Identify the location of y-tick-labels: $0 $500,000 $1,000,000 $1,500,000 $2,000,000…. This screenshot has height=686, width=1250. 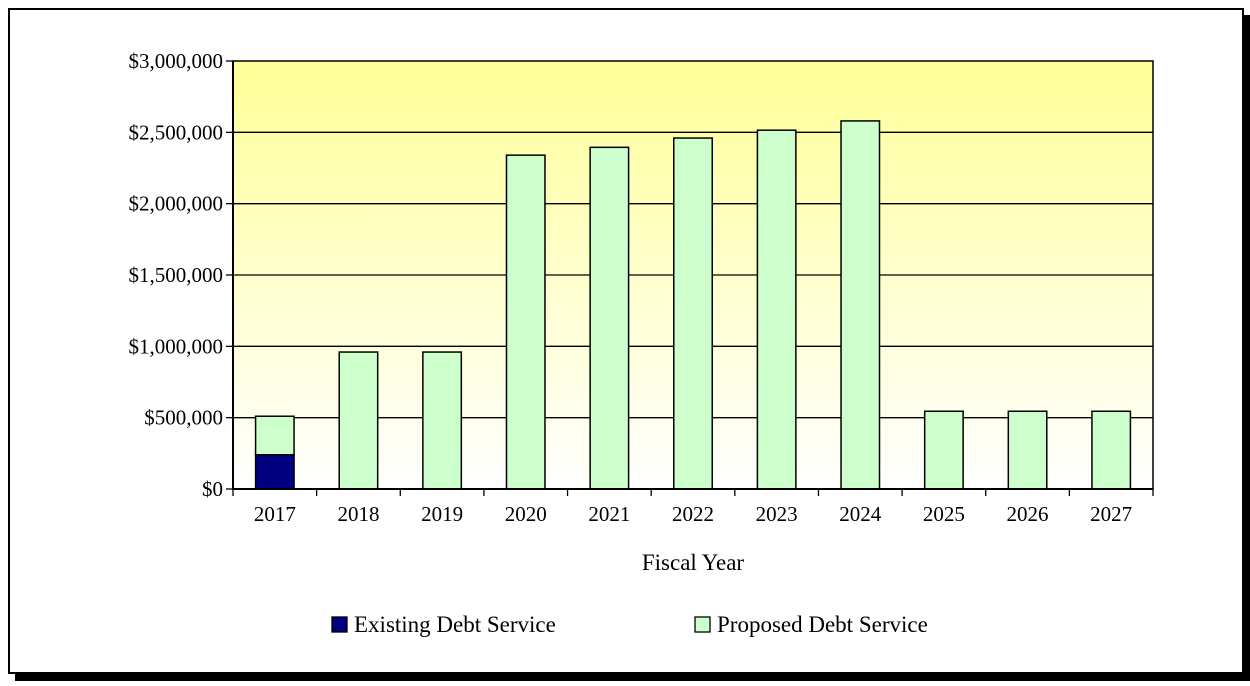
(176, 275).